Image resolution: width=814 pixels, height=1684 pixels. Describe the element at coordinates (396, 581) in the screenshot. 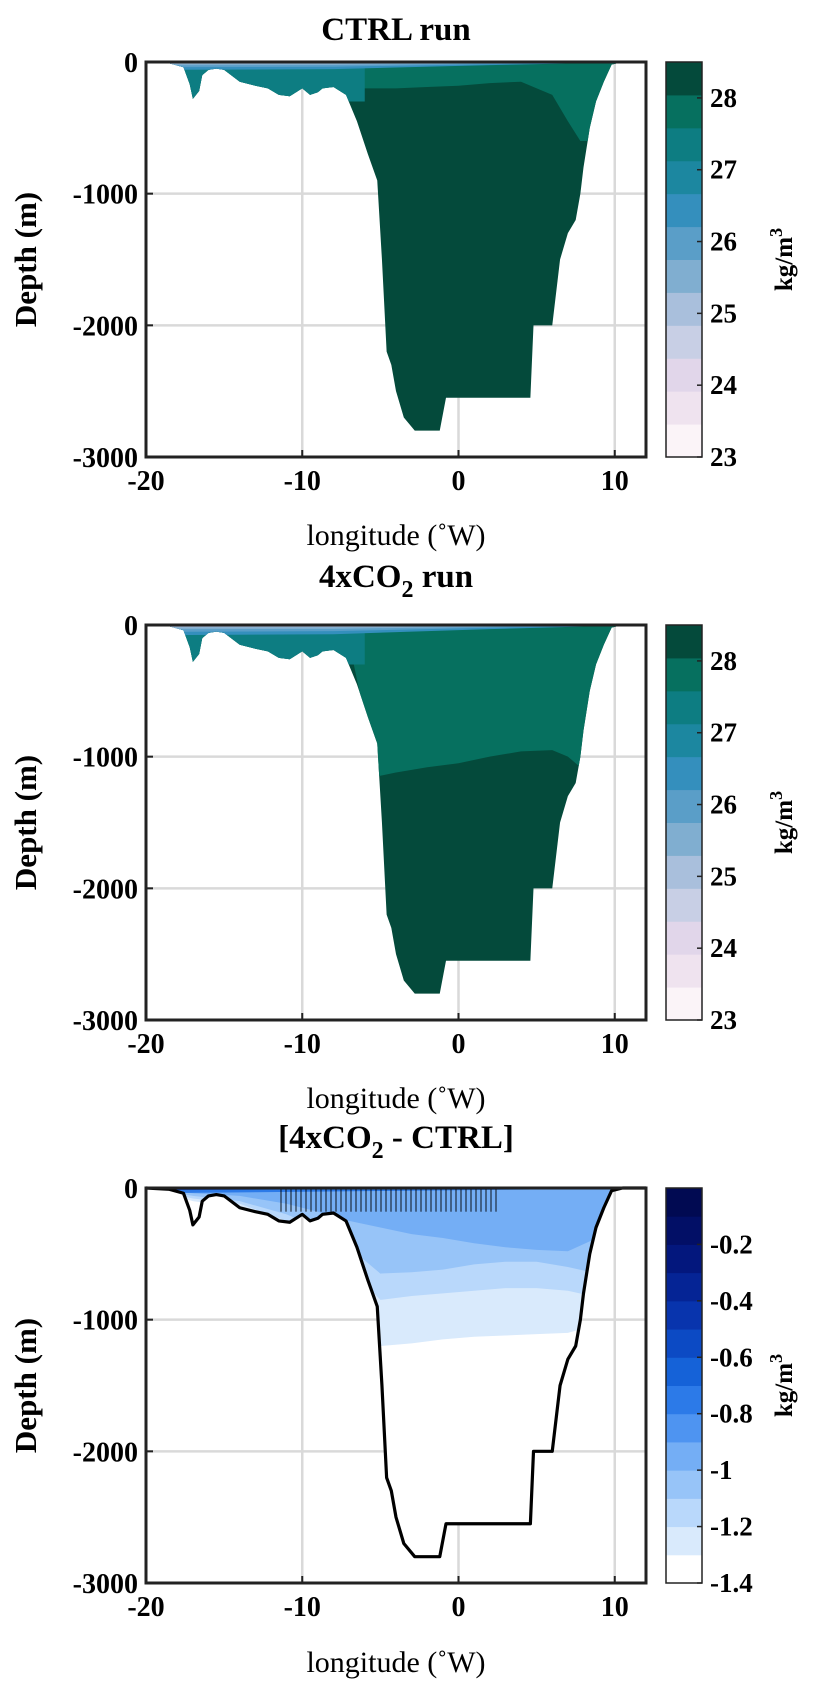

I see `chart-title: 4xCO2 run` at that location.